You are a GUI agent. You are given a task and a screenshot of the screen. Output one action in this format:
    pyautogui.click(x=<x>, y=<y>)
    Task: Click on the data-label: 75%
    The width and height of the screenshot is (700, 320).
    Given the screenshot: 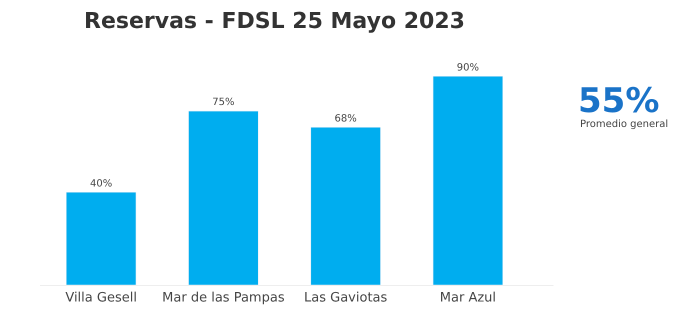 What is the action you would take?
    pyautogui.click(x=223, y=102)
    